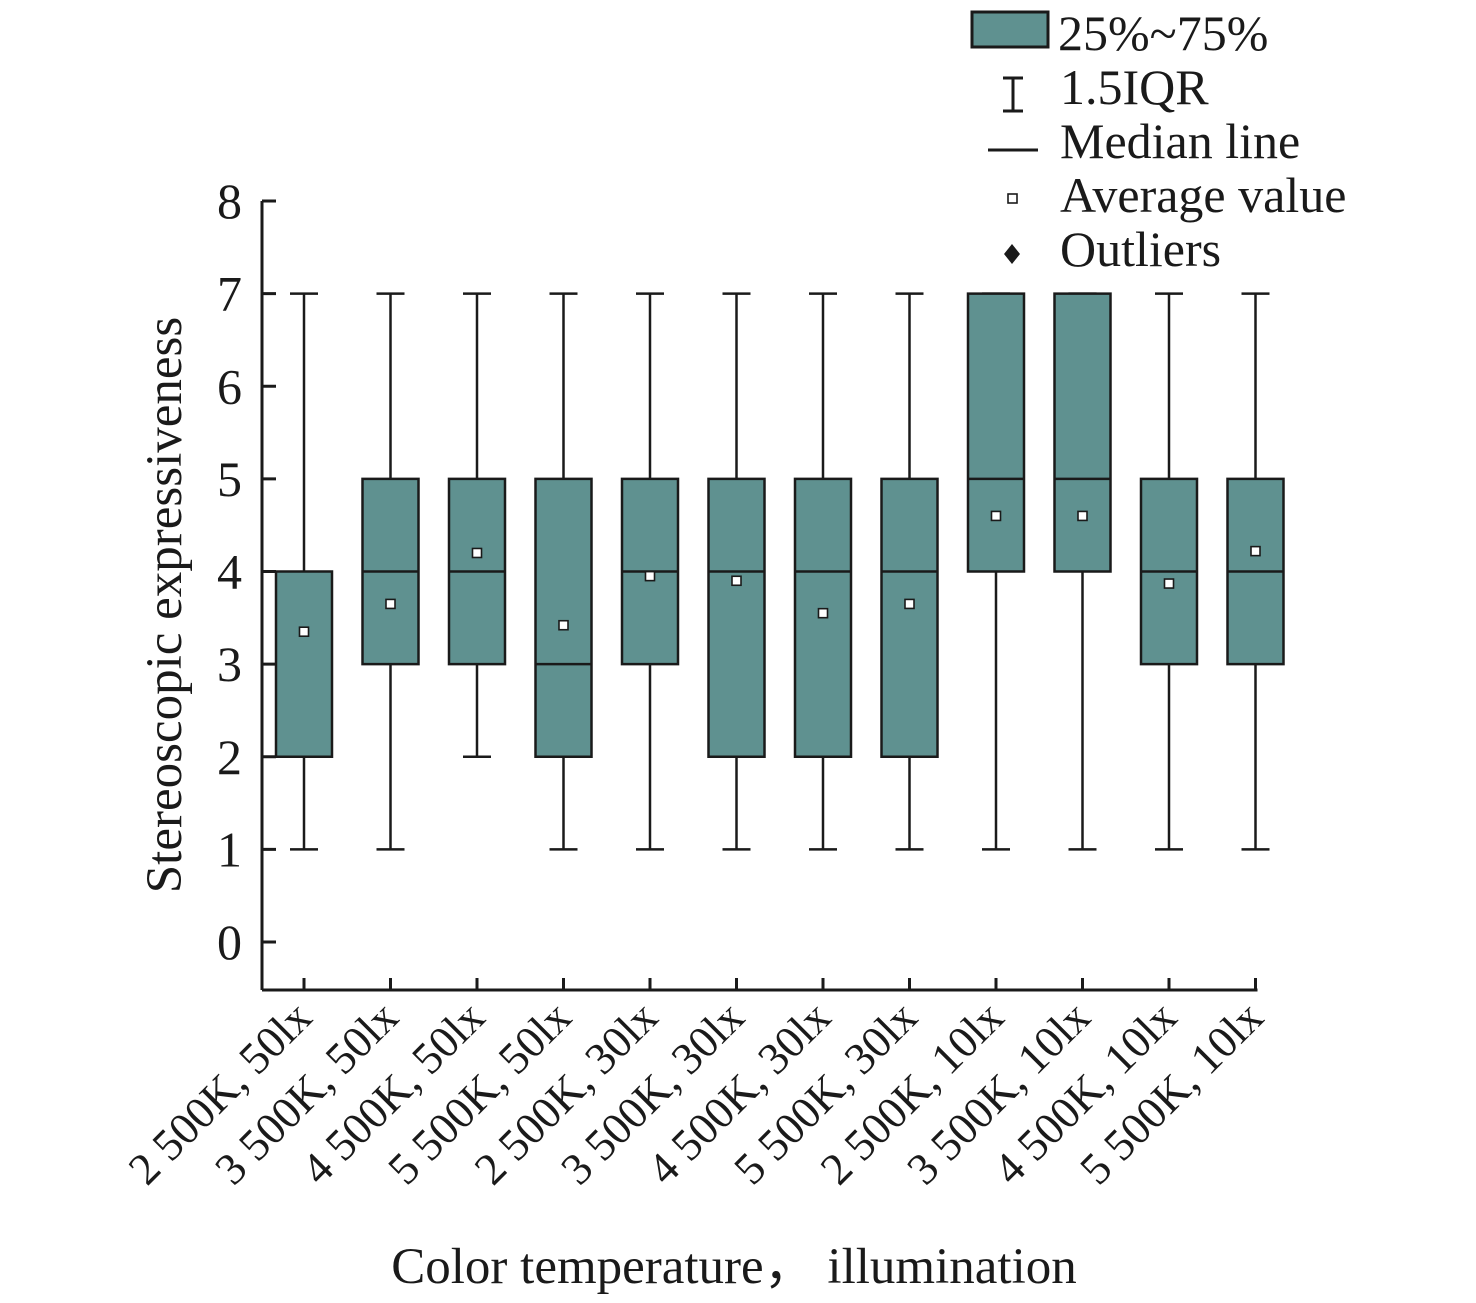  Describe the element at coordinates (734, 1267) in the screenshot. I see `x-axis-title: Color temperature， illumination` at that location.